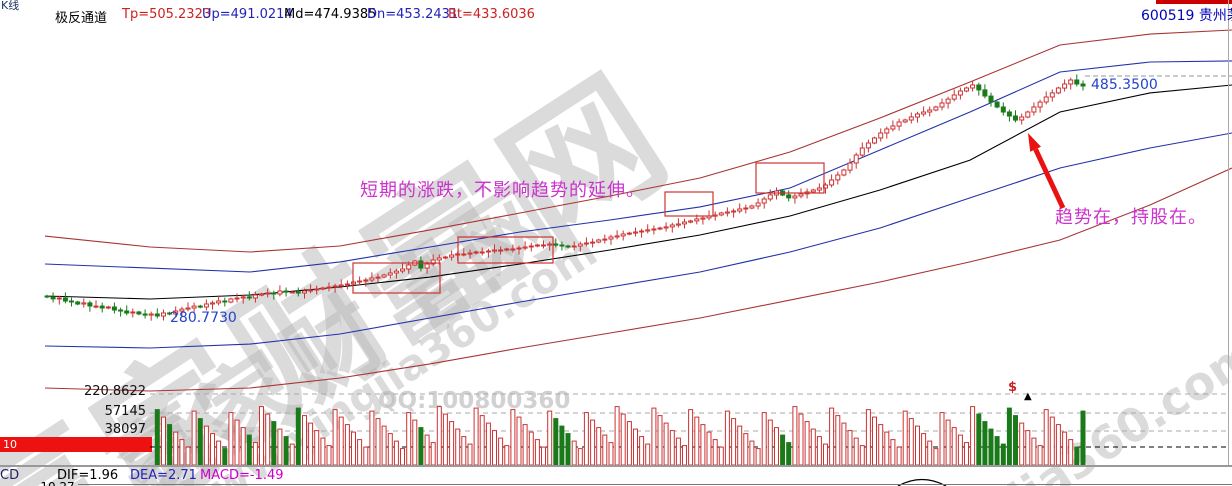  I want to click on annotation-right: 趋势在，持股在。, so click(1131, 217).